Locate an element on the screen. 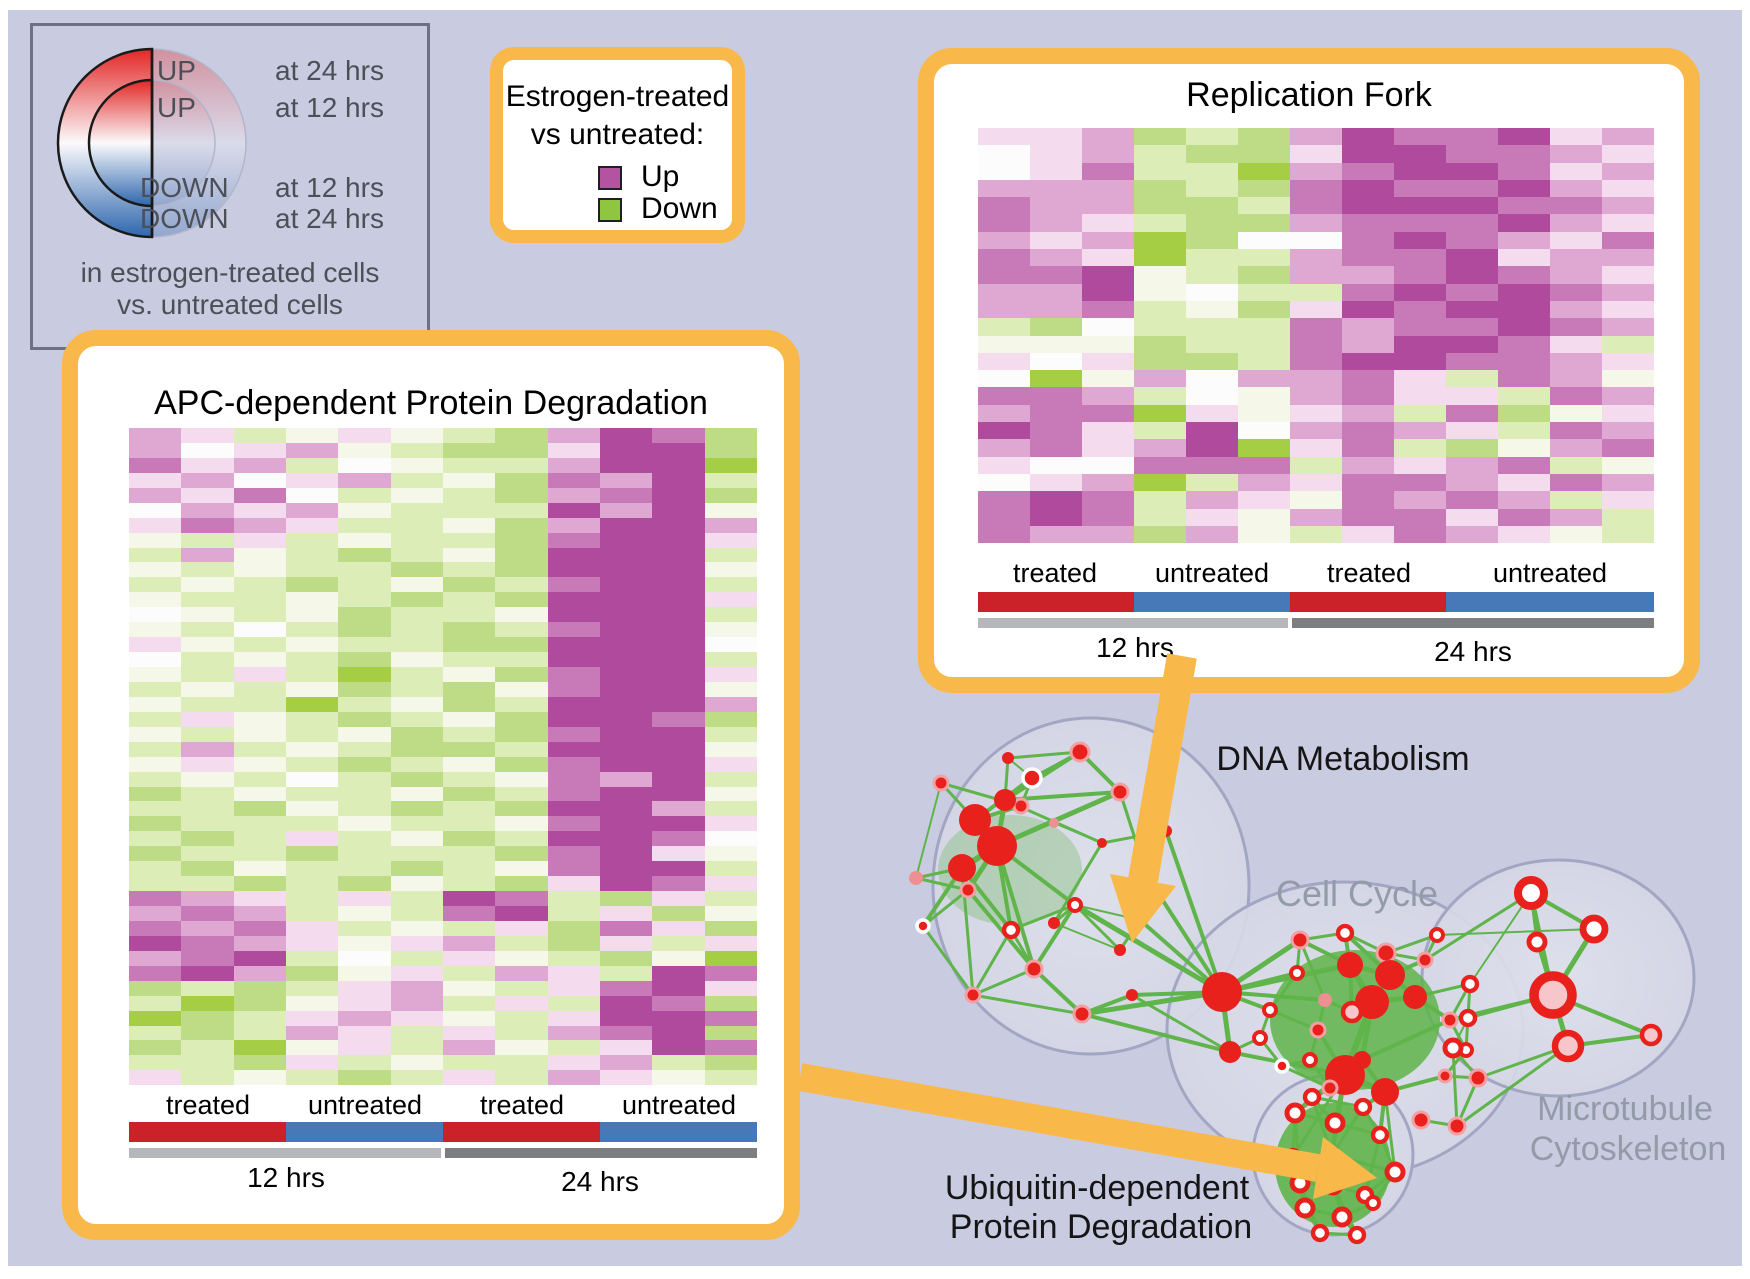 This screenshot has height=1279, width=1750. network-node-pink is located at coordinates (916, 878).